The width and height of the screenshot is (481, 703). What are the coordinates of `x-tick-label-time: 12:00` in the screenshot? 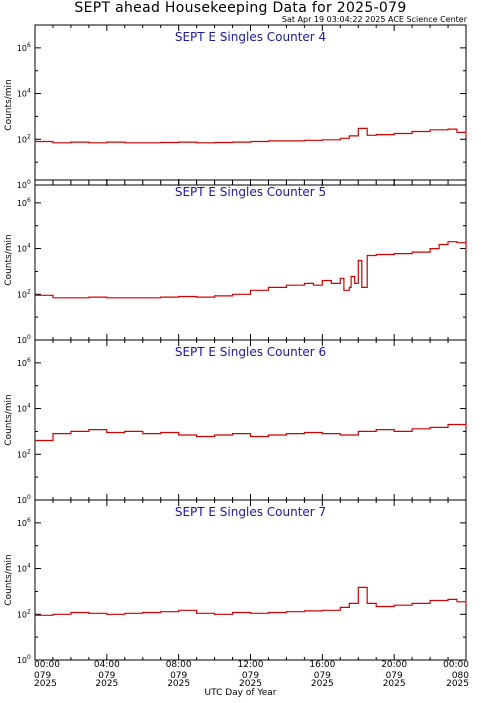 It's located at (251, 665).